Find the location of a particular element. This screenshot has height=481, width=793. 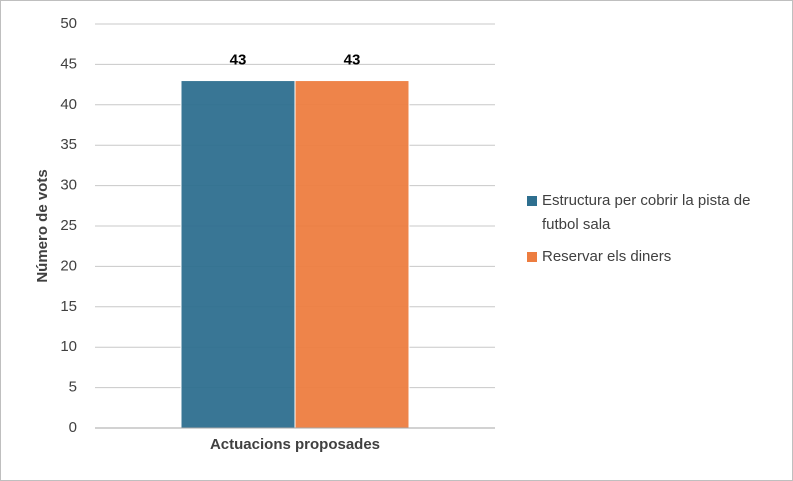

y-tick-label: 10 is located at coordinates (68, 346).